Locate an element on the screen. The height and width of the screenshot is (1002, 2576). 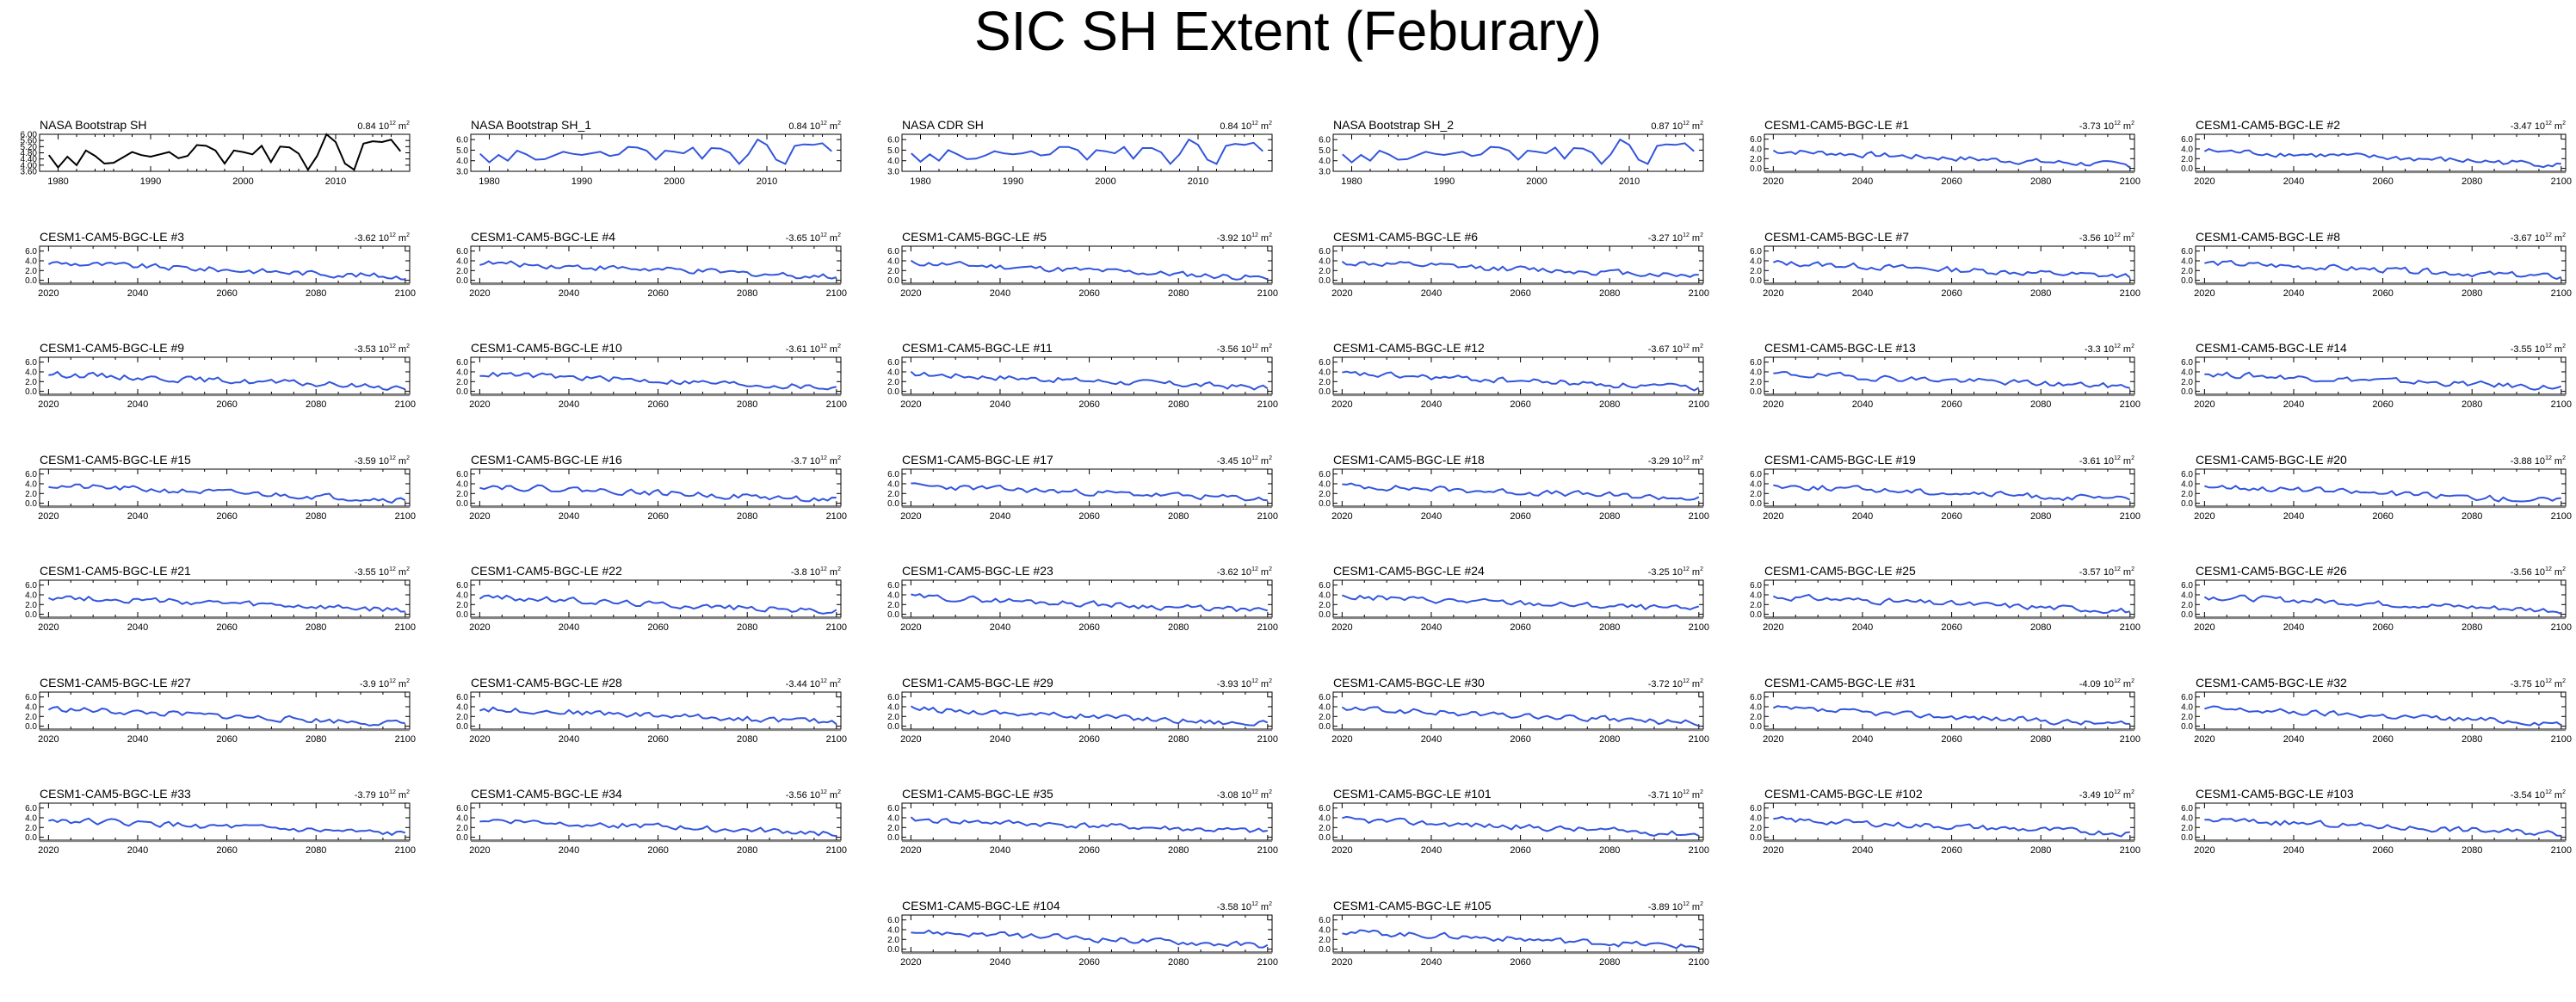
x-tick-label: 1980 is located at coordinates (57, 182).